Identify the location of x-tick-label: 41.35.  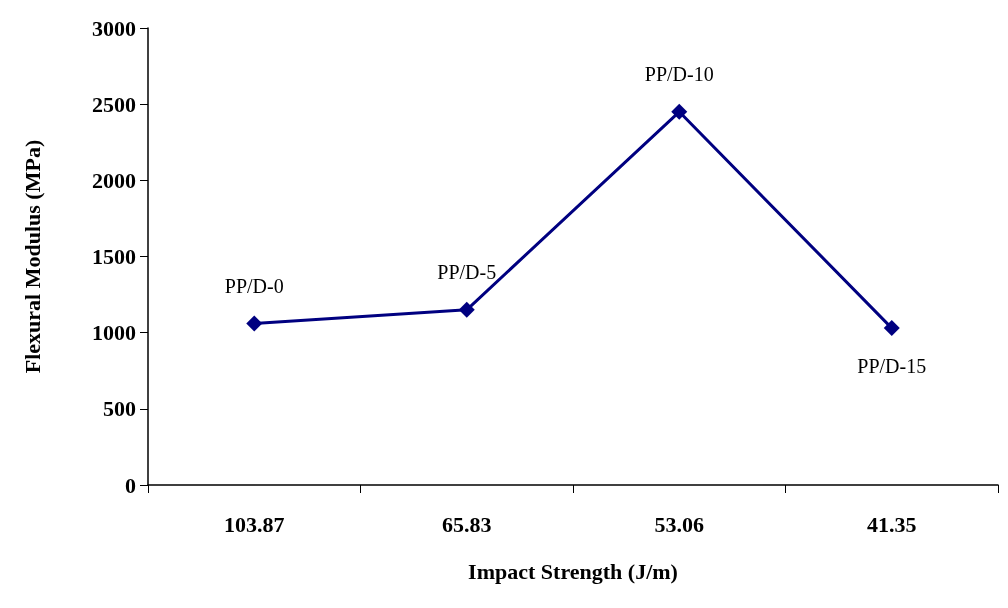
(892, 524).